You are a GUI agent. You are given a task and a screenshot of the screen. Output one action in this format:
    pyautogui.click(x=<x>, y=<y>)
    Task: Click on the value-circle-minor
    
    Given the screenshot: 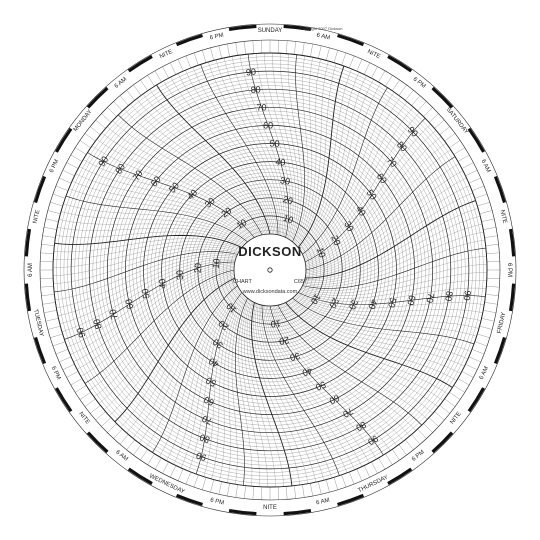 What is the action you would take?
    pyautogui.click(x=270, y=270)
    